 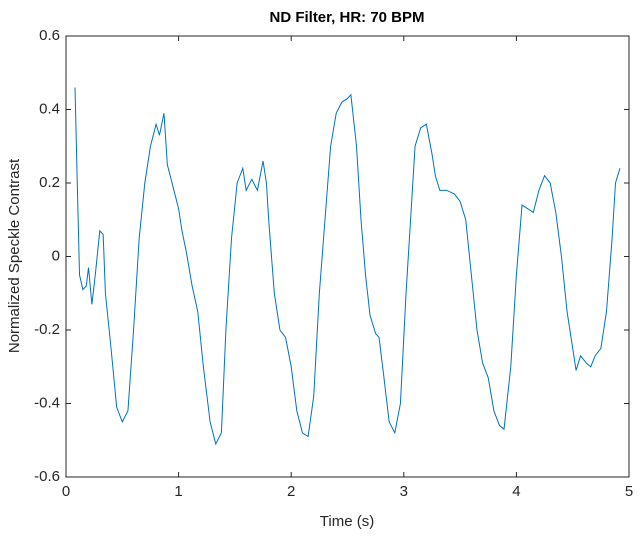 What do you see at coordinates (47, 329) in the screenshot?
I see `y-tick-label: -0.2` at bounding box center [47, 329].